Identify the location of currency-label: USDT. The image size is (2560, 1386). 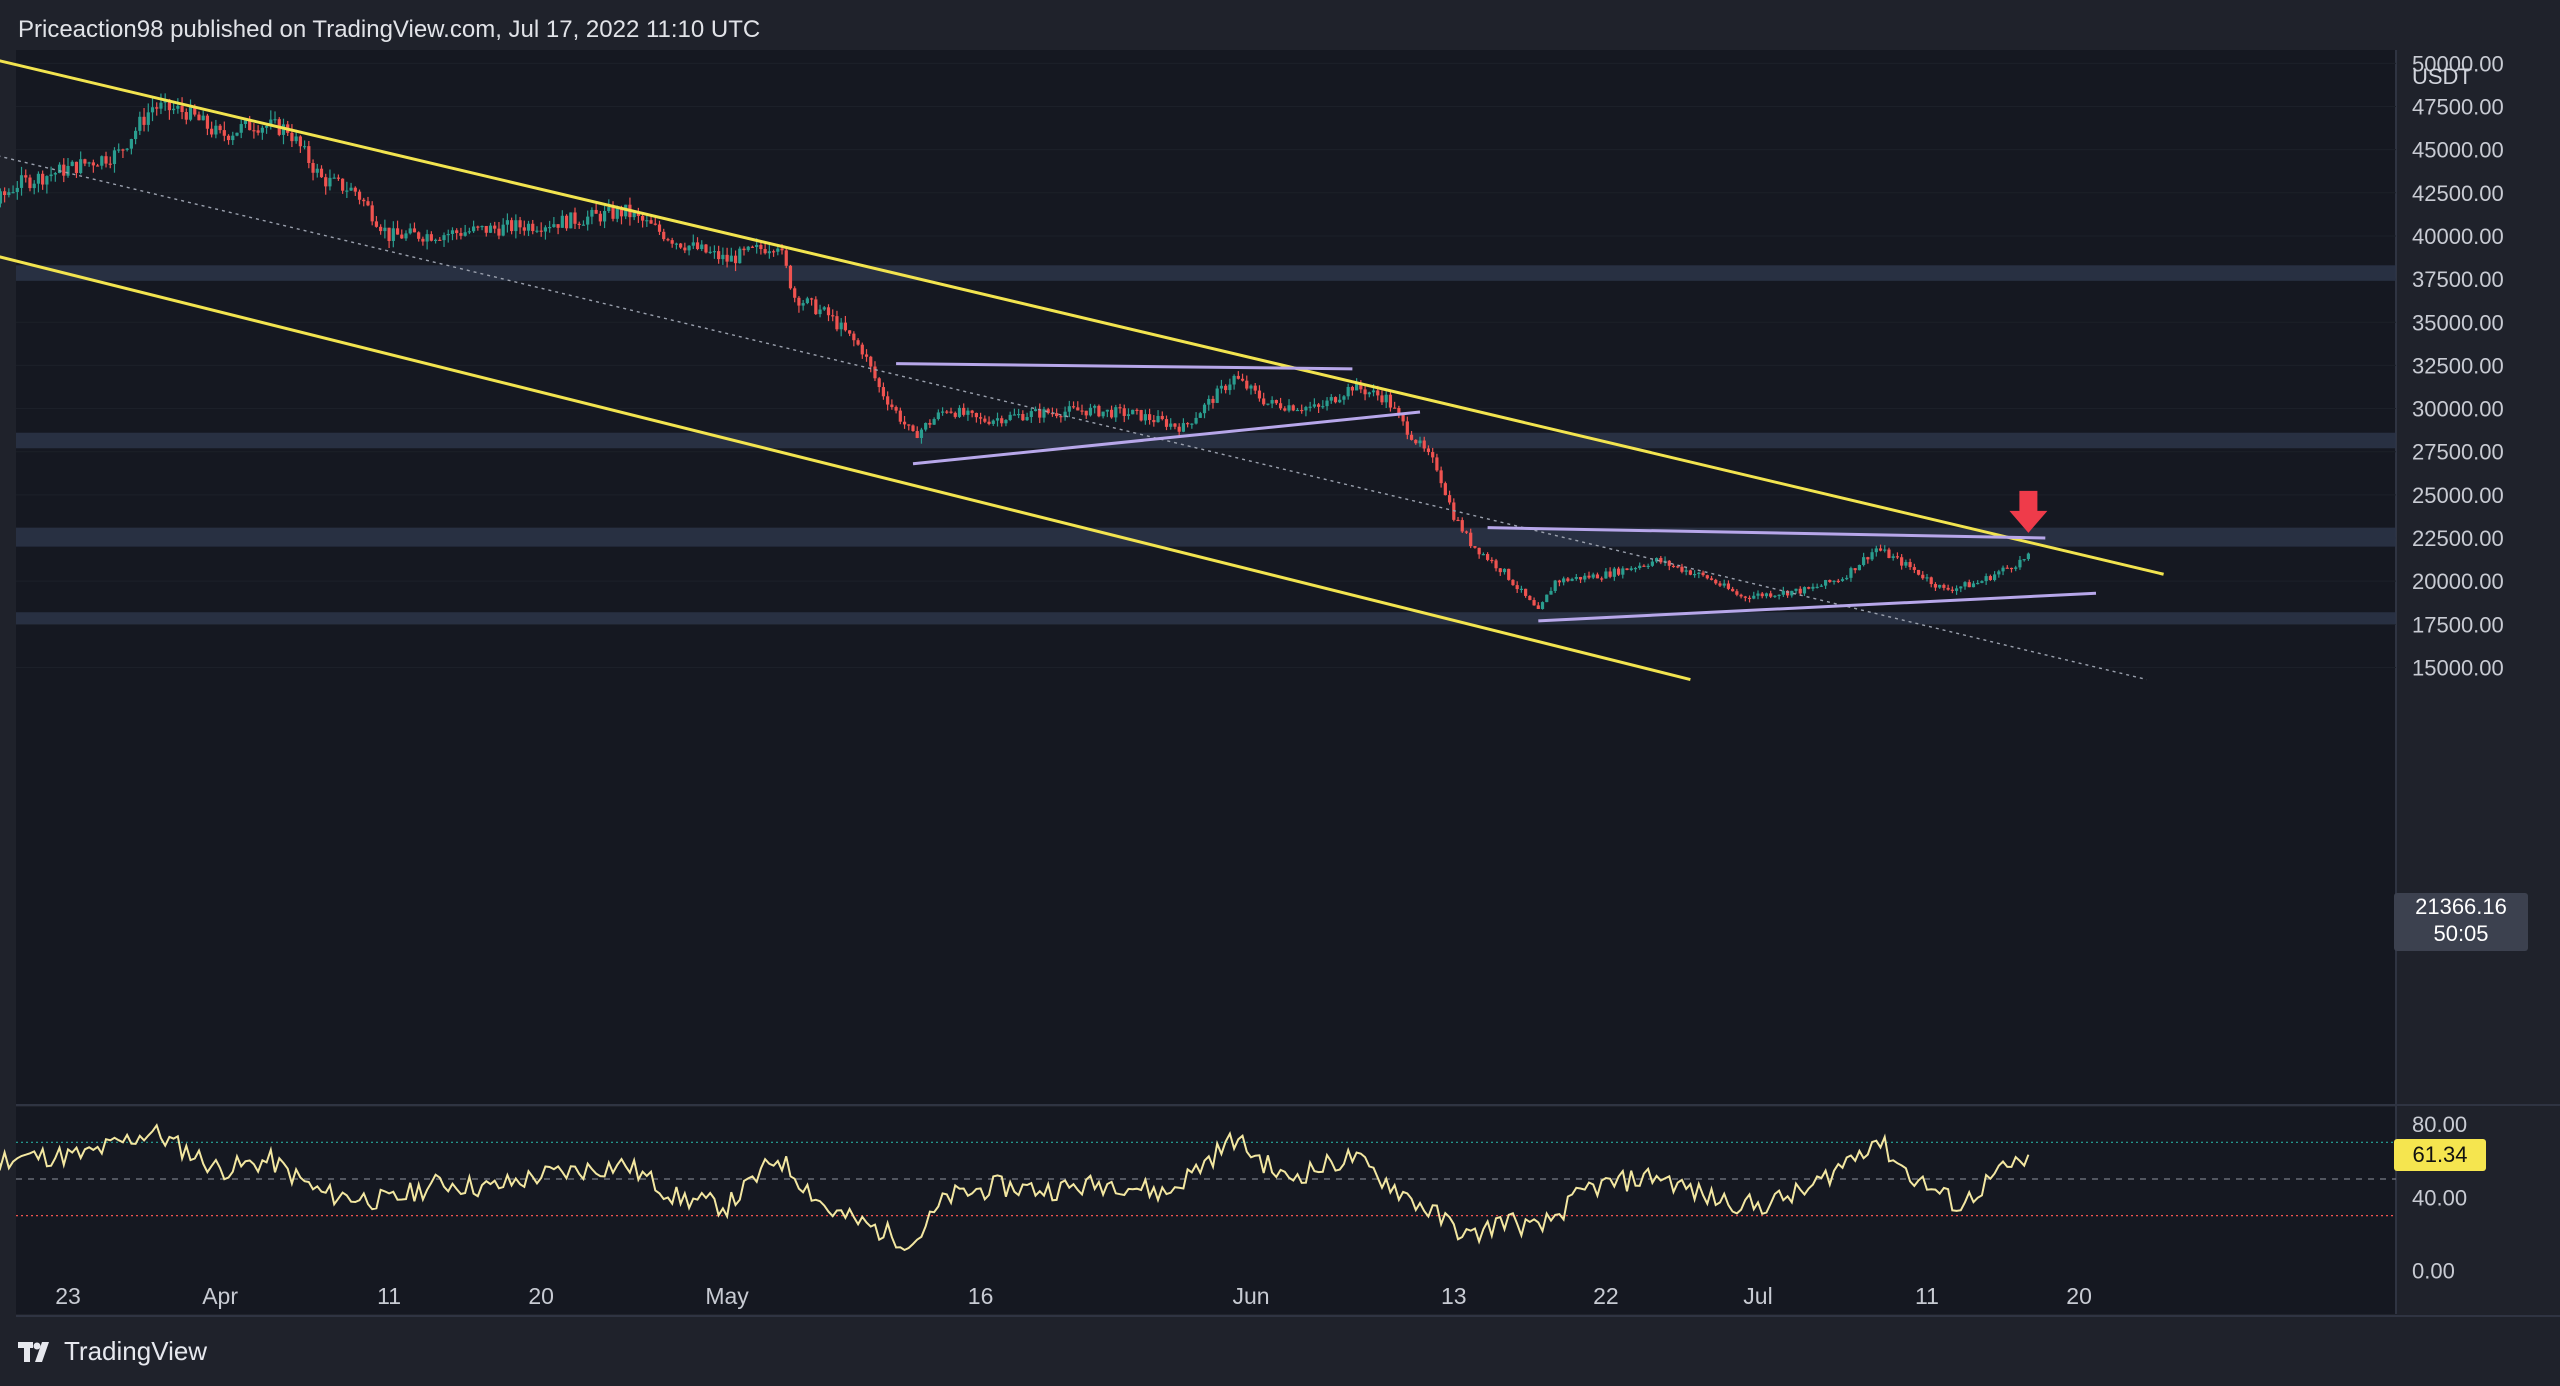
(2442, 76).